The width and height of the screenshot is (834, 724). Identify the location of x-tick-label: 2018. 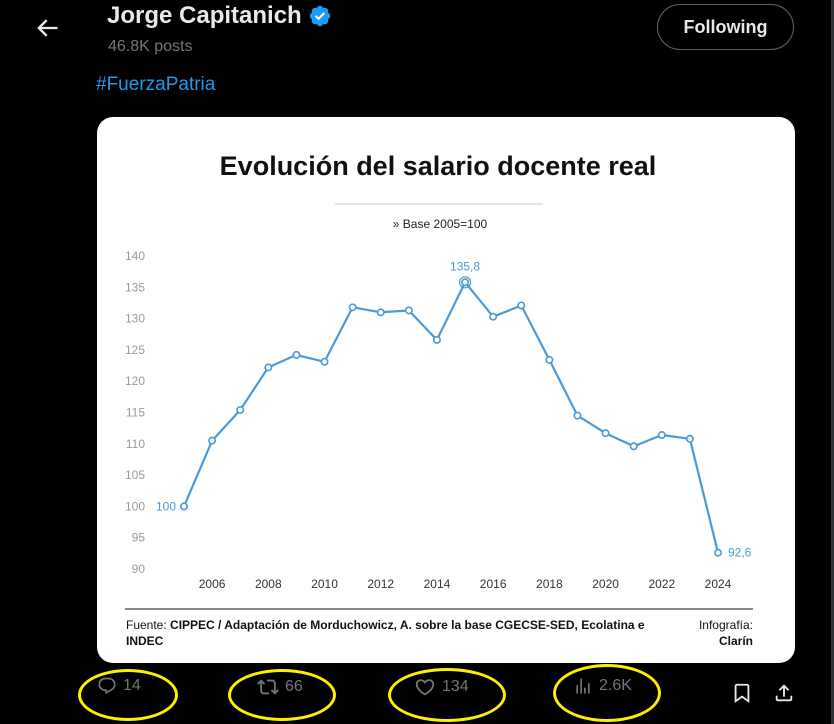
(549, 584).